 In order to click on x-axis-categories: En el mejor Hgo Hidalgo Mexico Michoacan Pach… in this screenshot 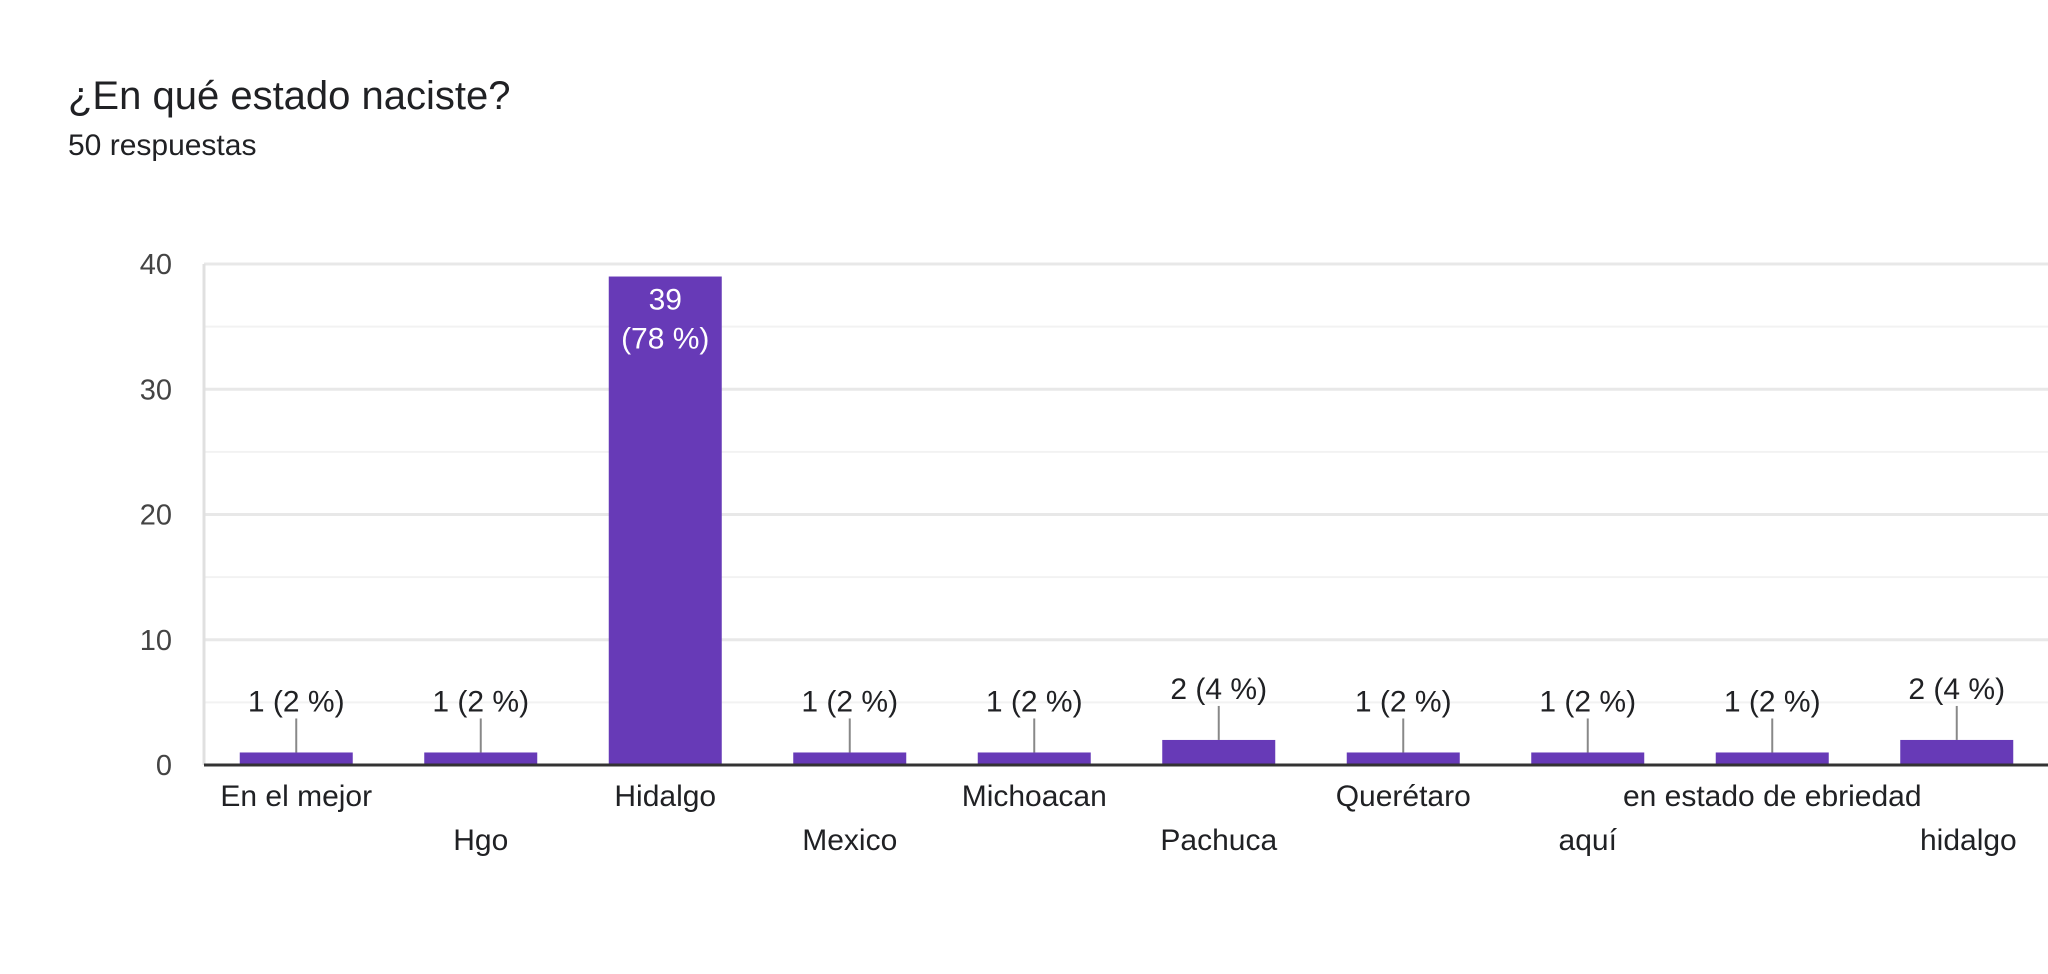, I will do `click(1118, 818)`.